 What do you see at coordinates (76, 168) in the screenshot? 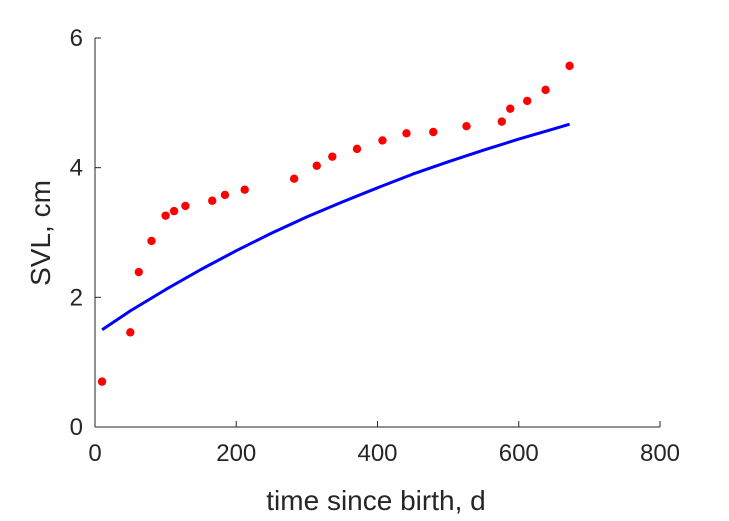
I see `y-tick-label: 4` at bounding box center [76, 168].